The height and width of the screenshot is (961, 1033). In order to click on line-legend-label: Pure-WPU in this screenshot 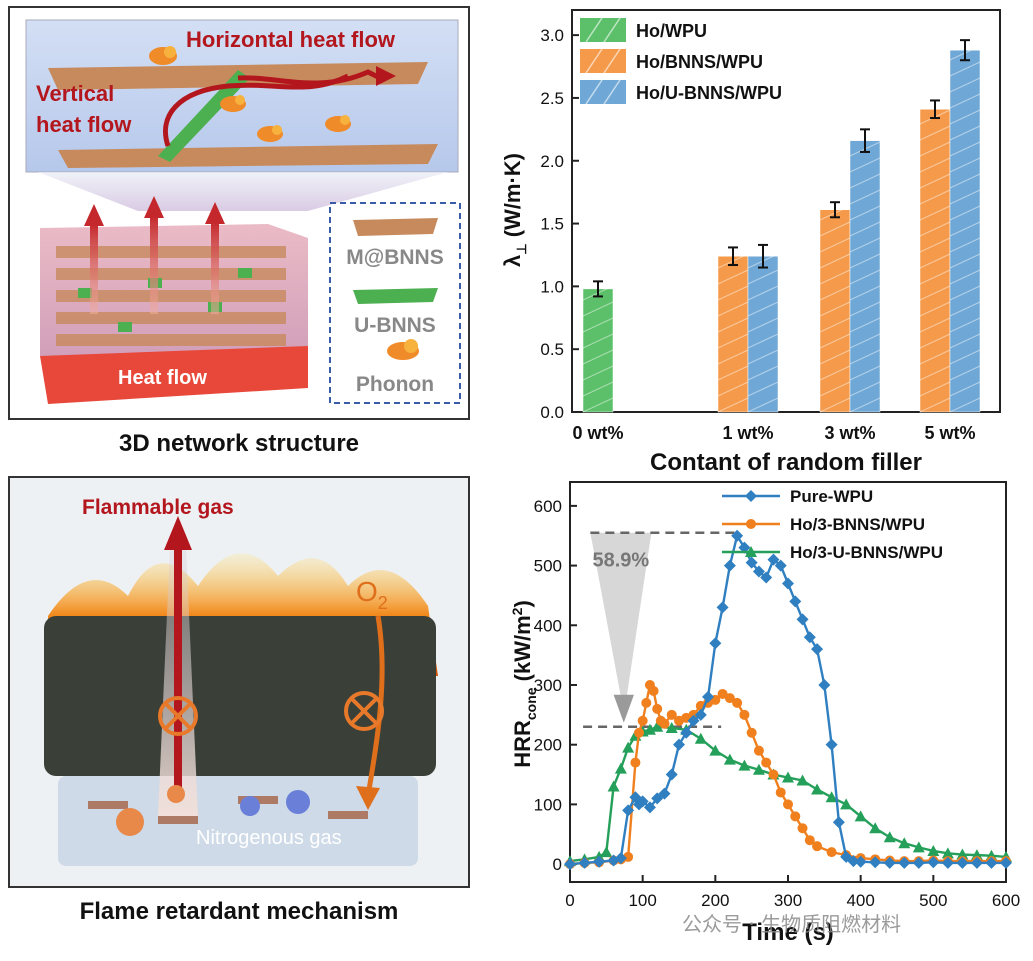, I will do `click(831, 496)`.